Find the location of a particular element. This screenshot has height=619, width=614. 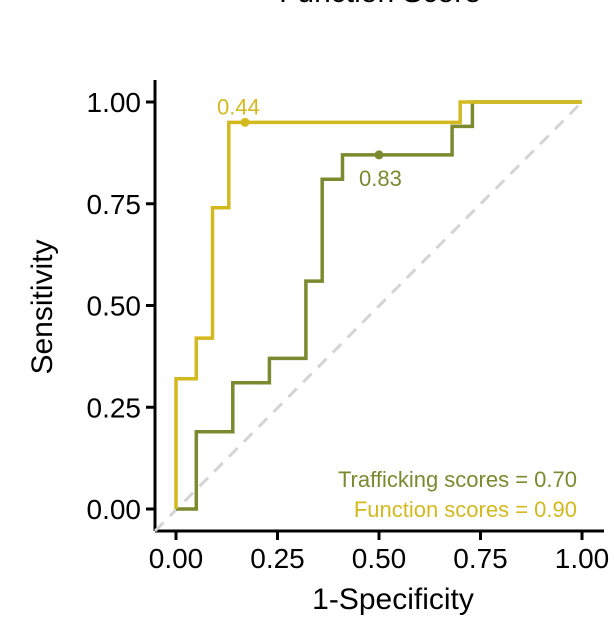

x-tick-label-1: 0.25 is located at coordinates (277, 558).